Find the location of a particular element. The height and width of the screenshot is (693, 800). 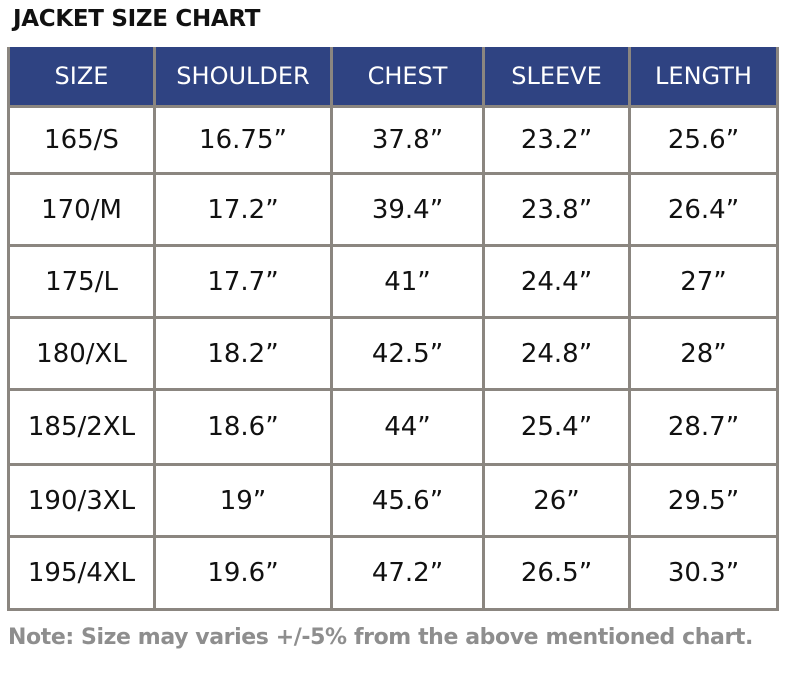

table-cell: 30.3” is located at coordinates (703, 573).